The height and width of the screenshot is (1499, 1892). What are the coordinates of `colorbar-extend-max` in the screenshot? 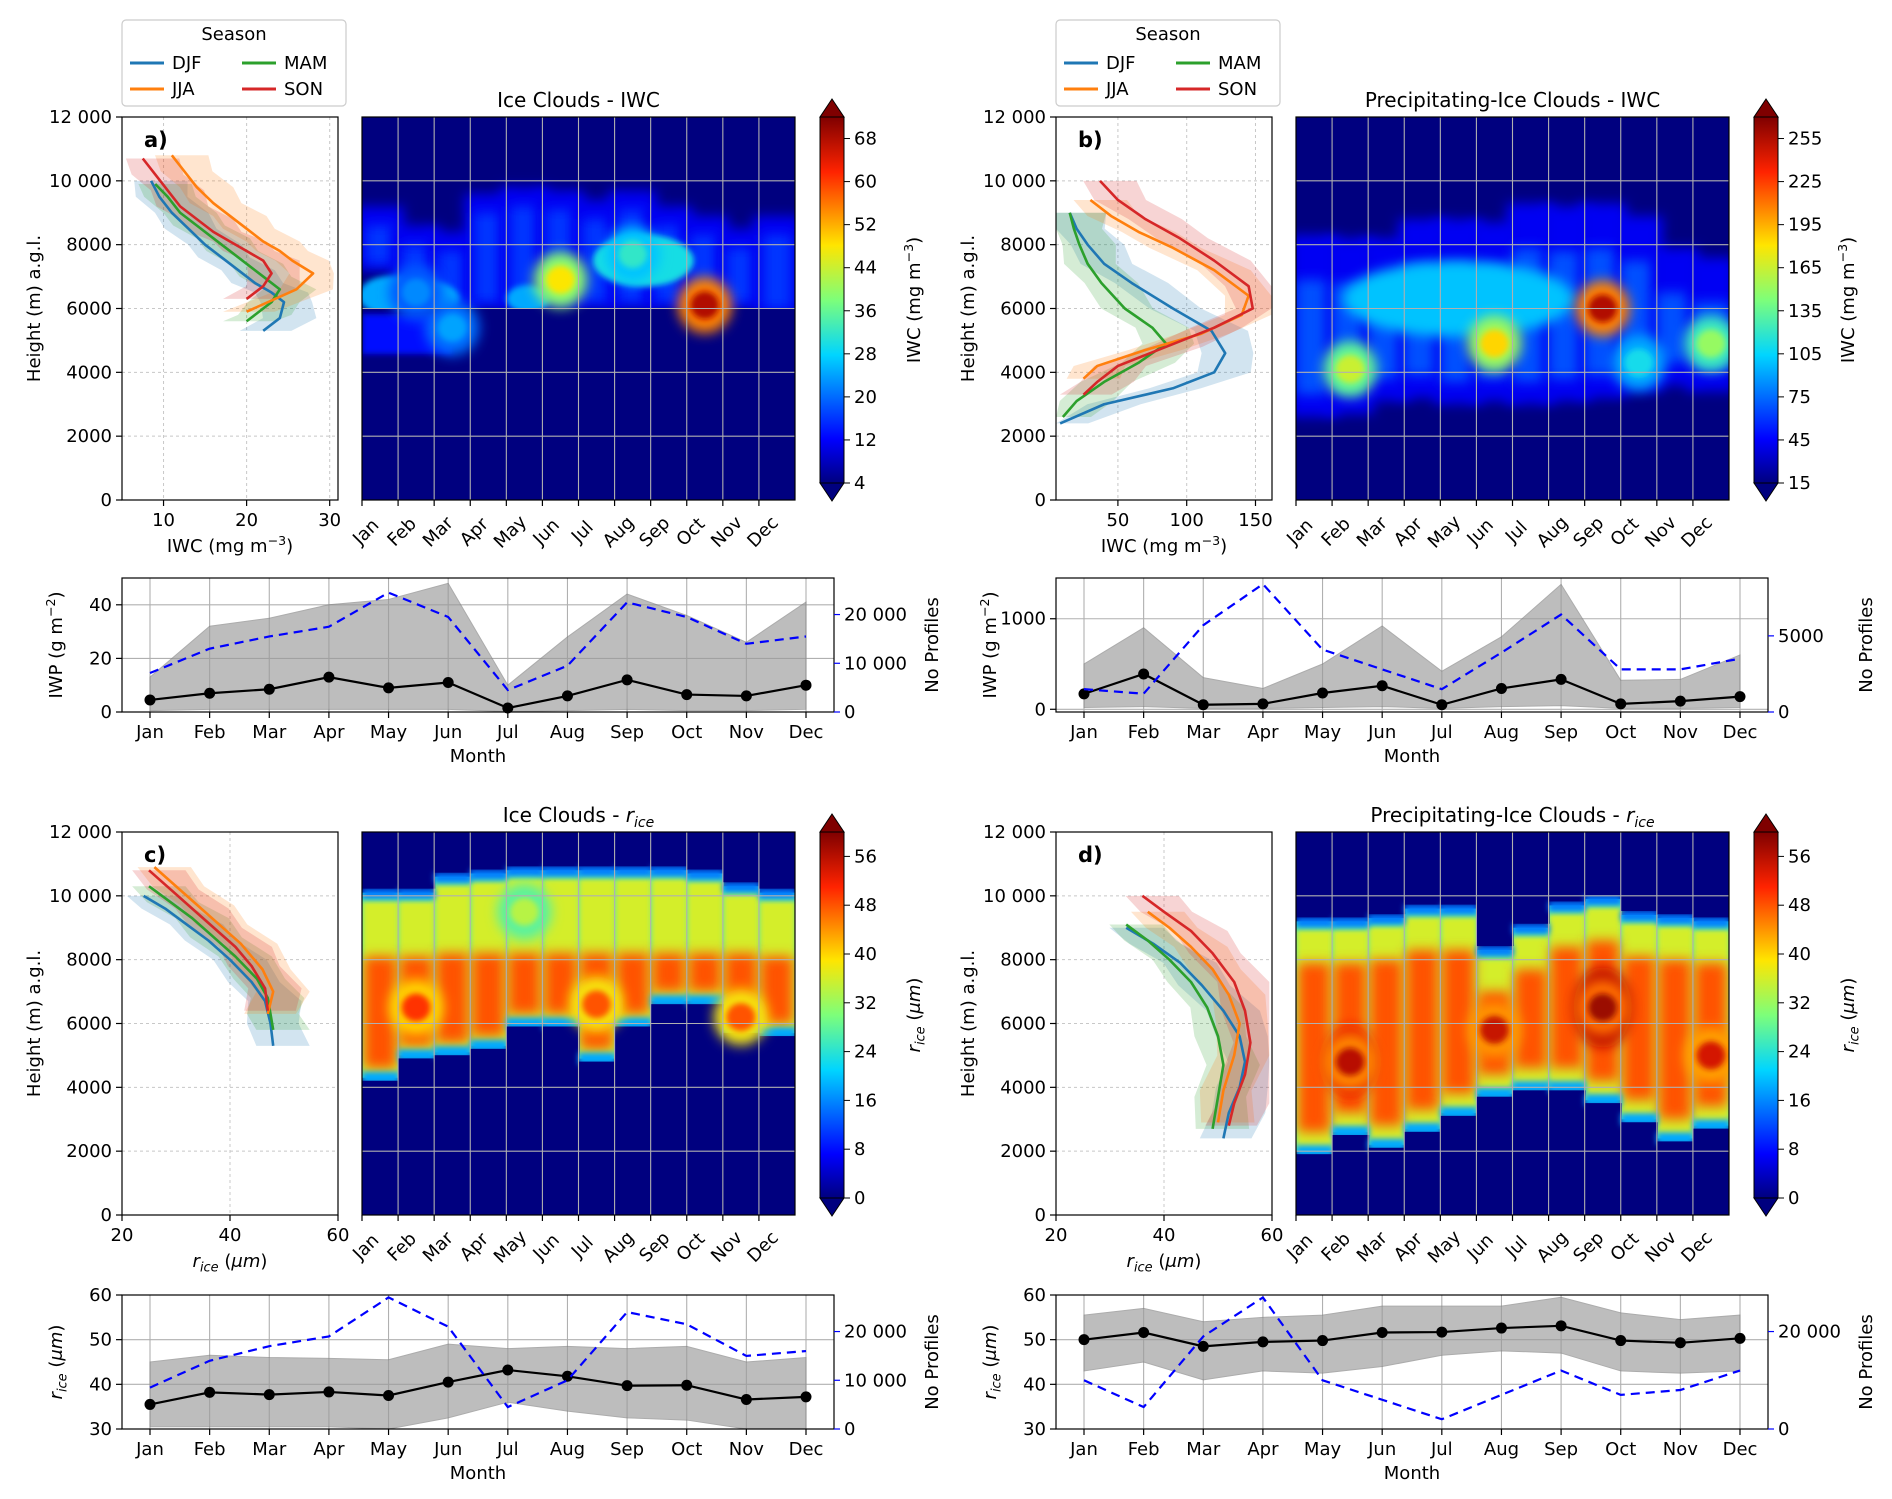 It's located at (832, 823).